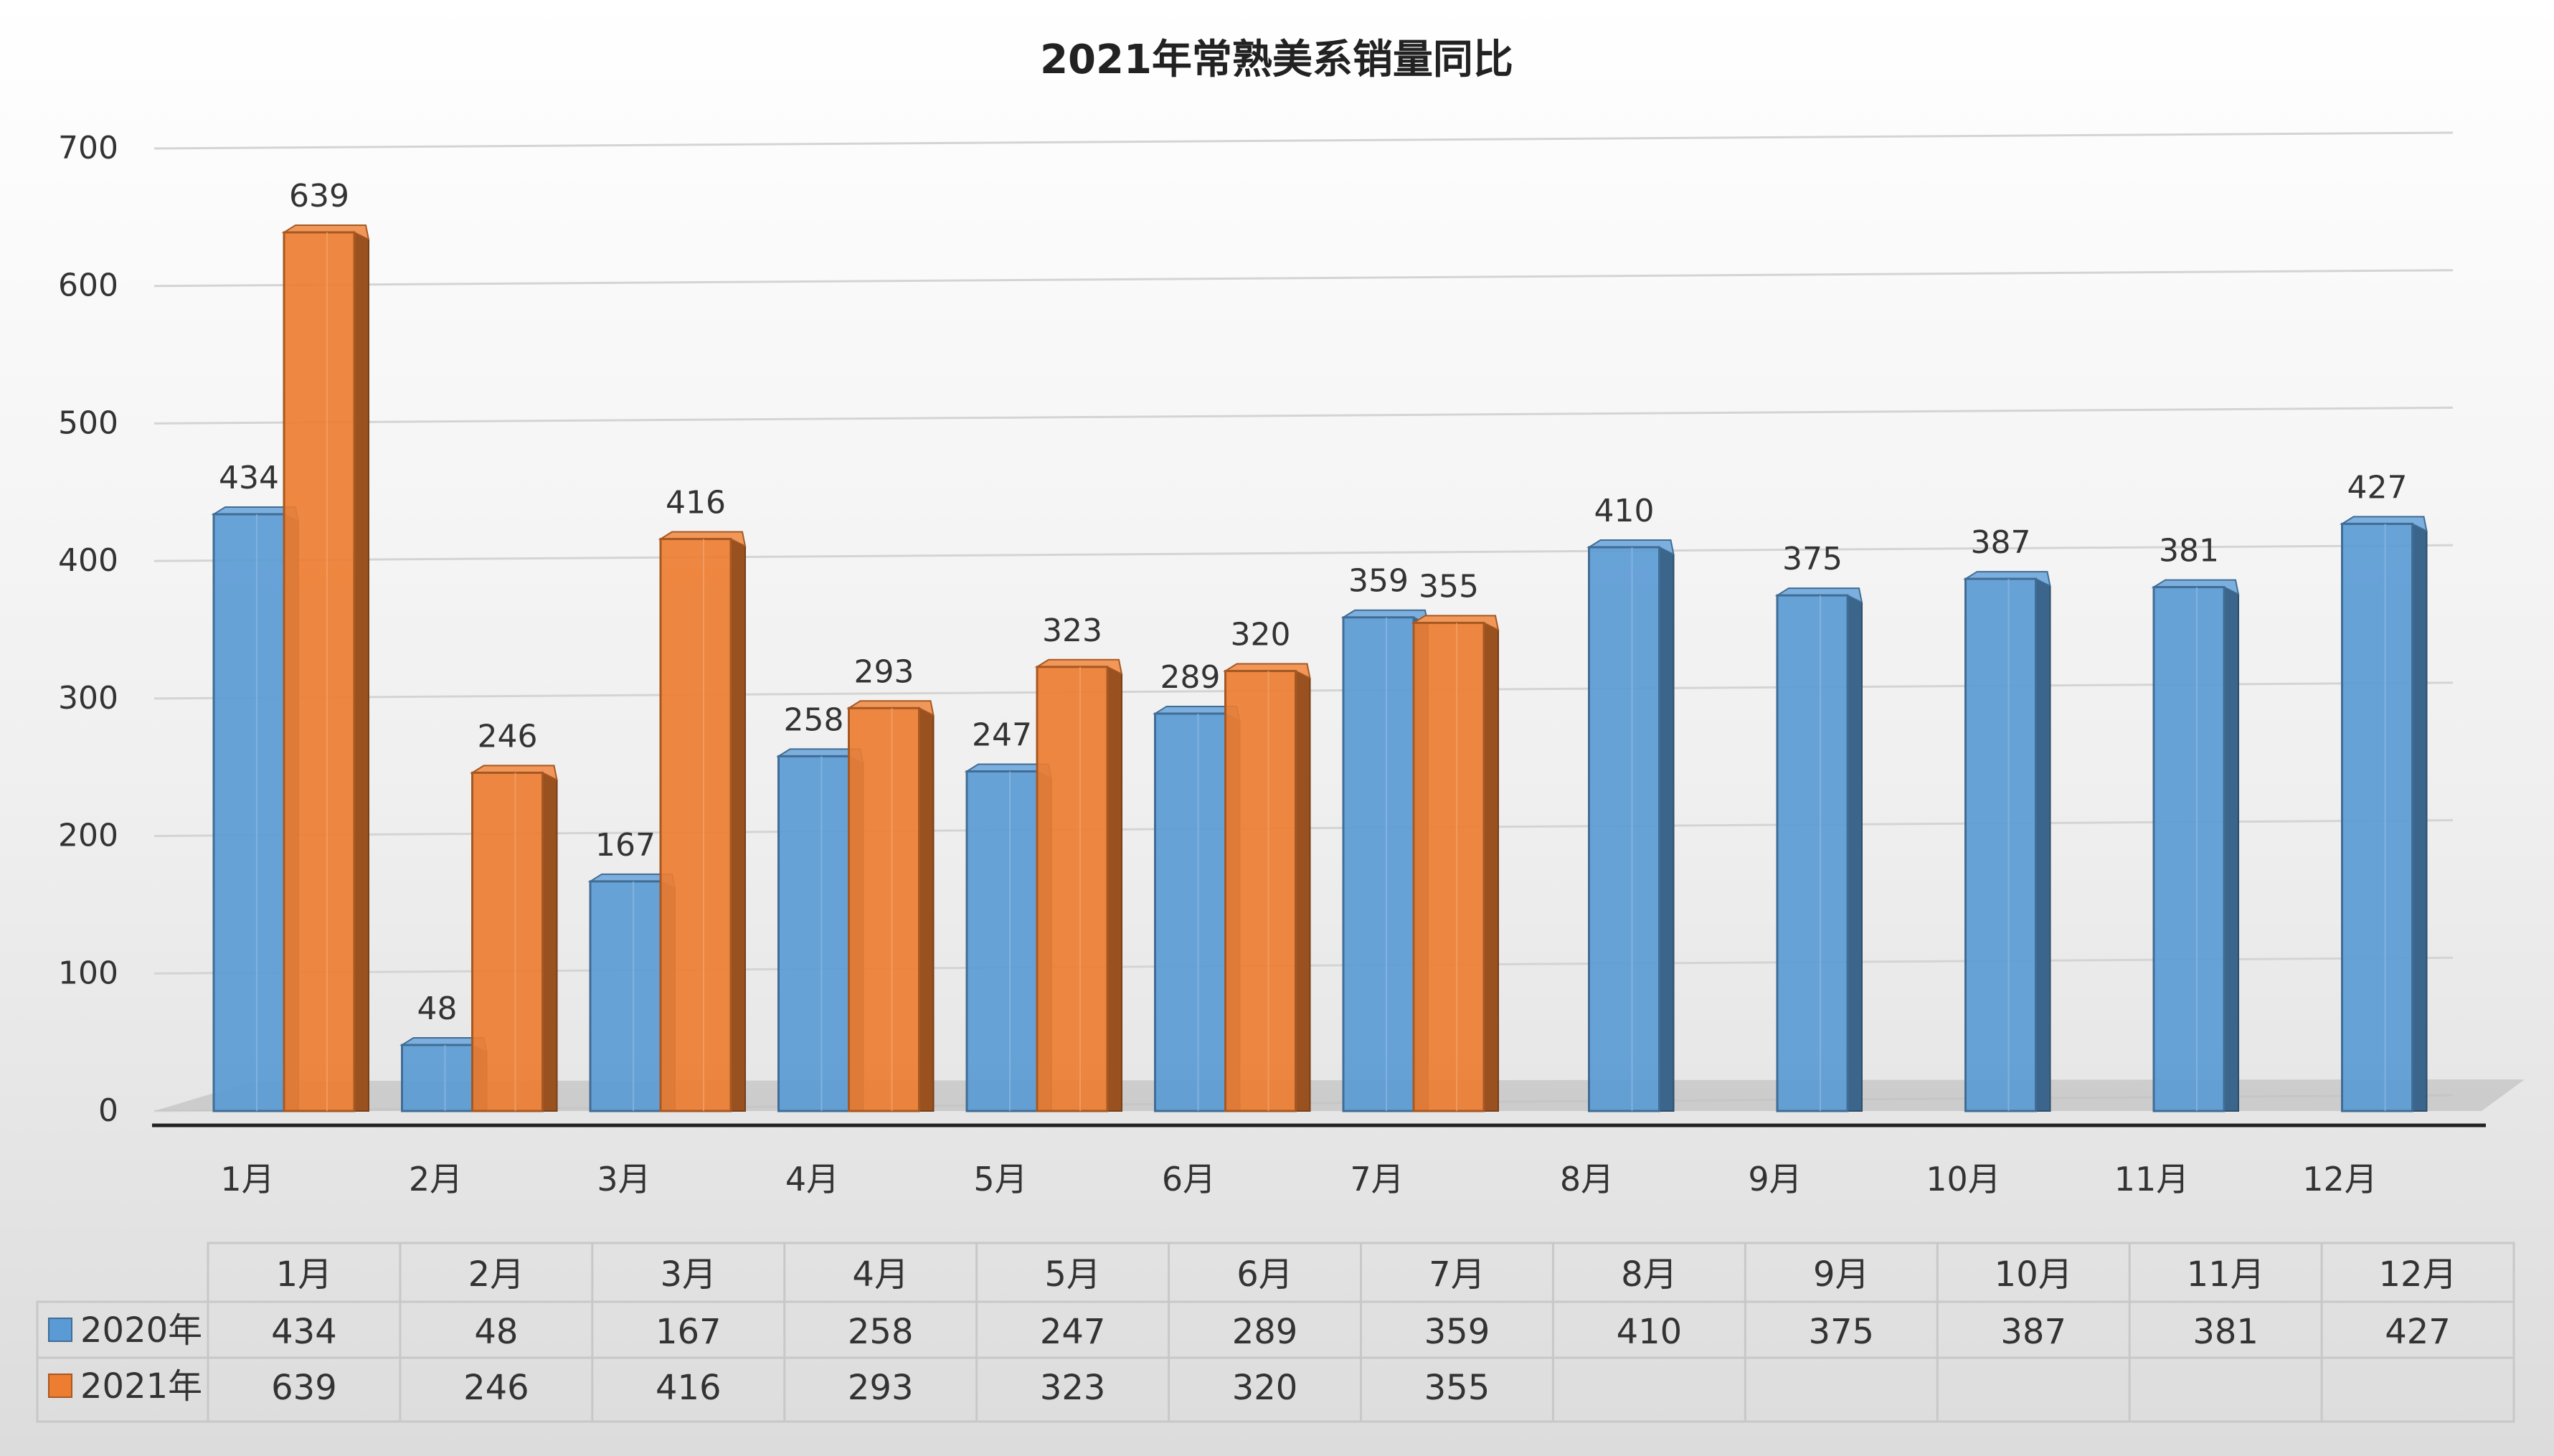 The image size is (2554, 1456). I want to click on data-label: 289, so click(1190, 677).